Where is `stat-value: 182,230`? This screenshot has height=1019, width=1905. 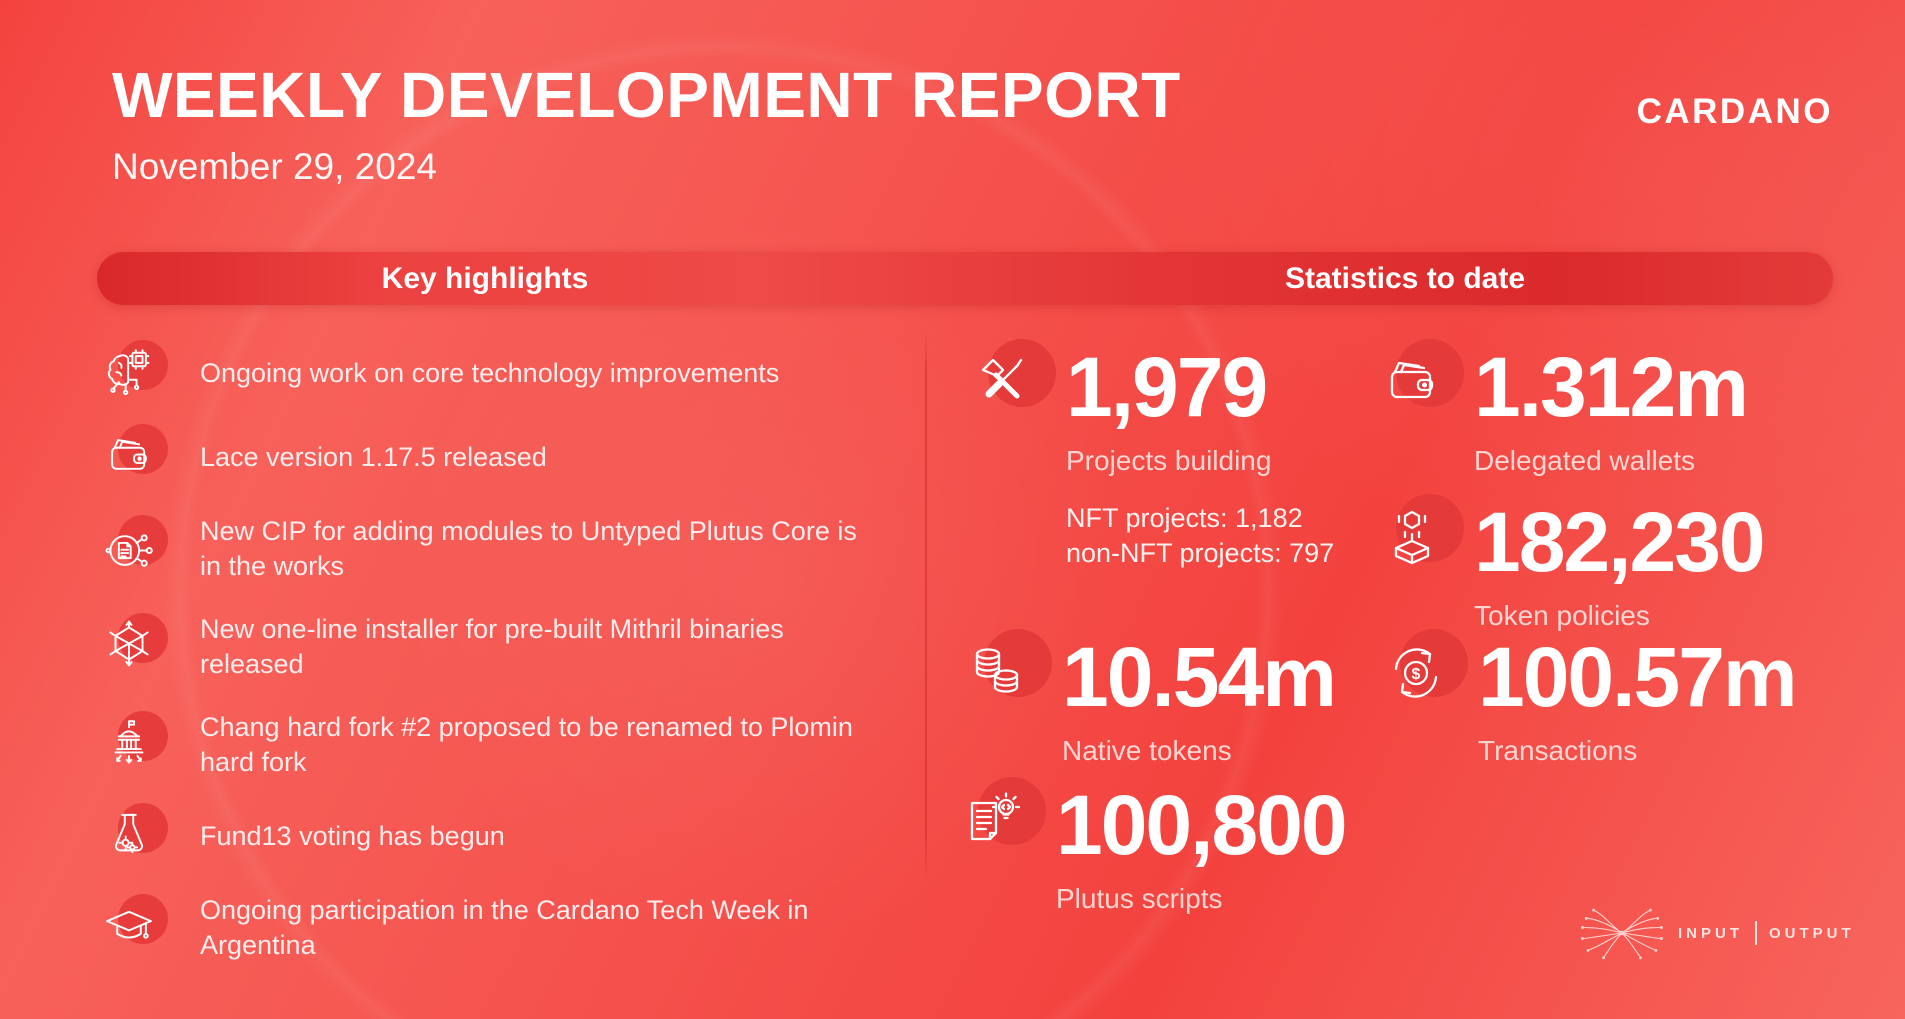 stat-value: 182,230 is located at coordinates (1620, 542).